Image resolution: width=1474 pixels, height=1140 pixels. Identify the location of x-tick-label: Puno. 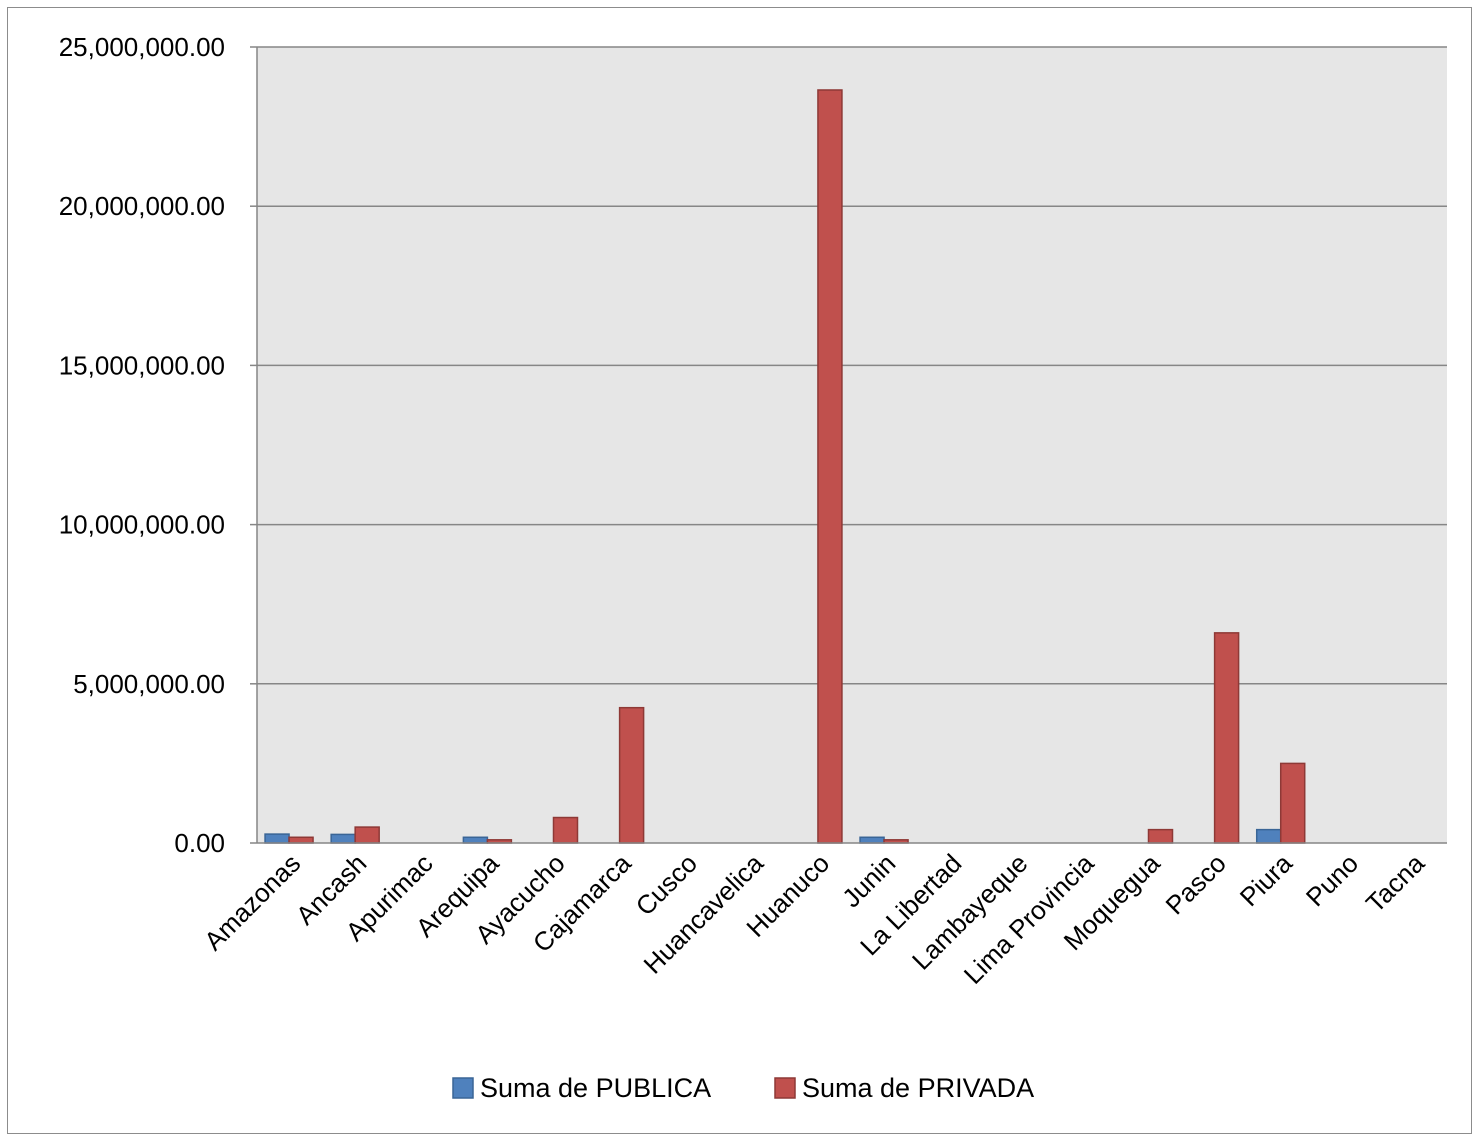
(1332, 880).